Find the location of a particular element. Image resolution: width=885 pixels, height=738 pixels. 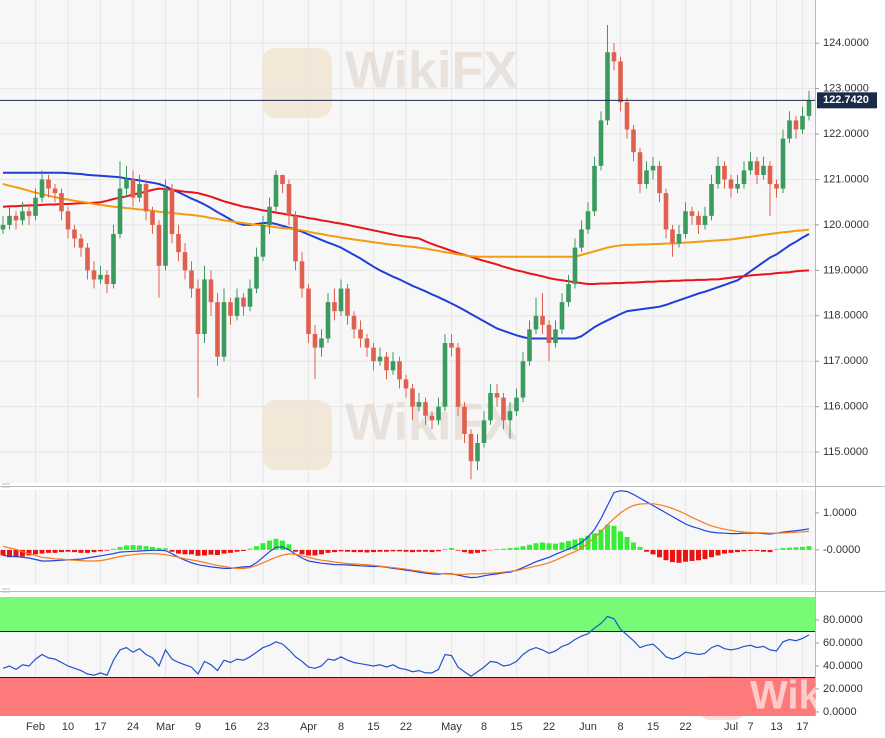

x-tick-label: 9 is located at coordinates (198, 727).